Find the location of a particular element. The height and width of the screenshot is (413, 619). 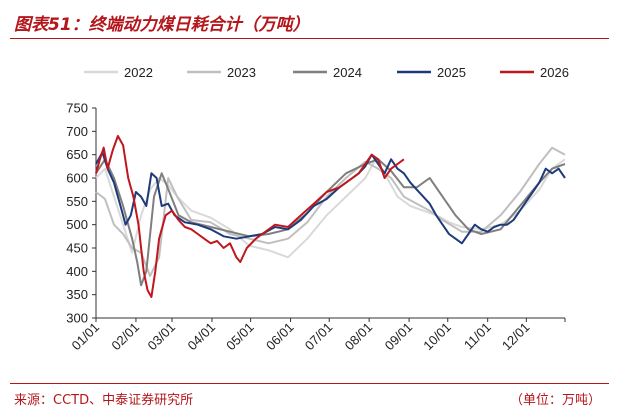

x-tick-label: 06/01 is located at coordinates (280, 337).